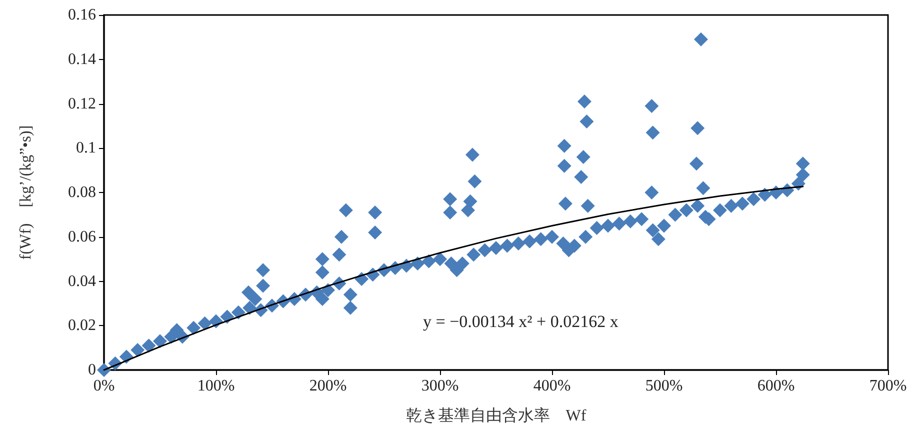 Image resolution: width=914 pixels, height=442 pixels. What do you see at coordinates (328, 386) in the screenshot?
I see `x-tick-label: 200%` at bounding box center [328, 386].